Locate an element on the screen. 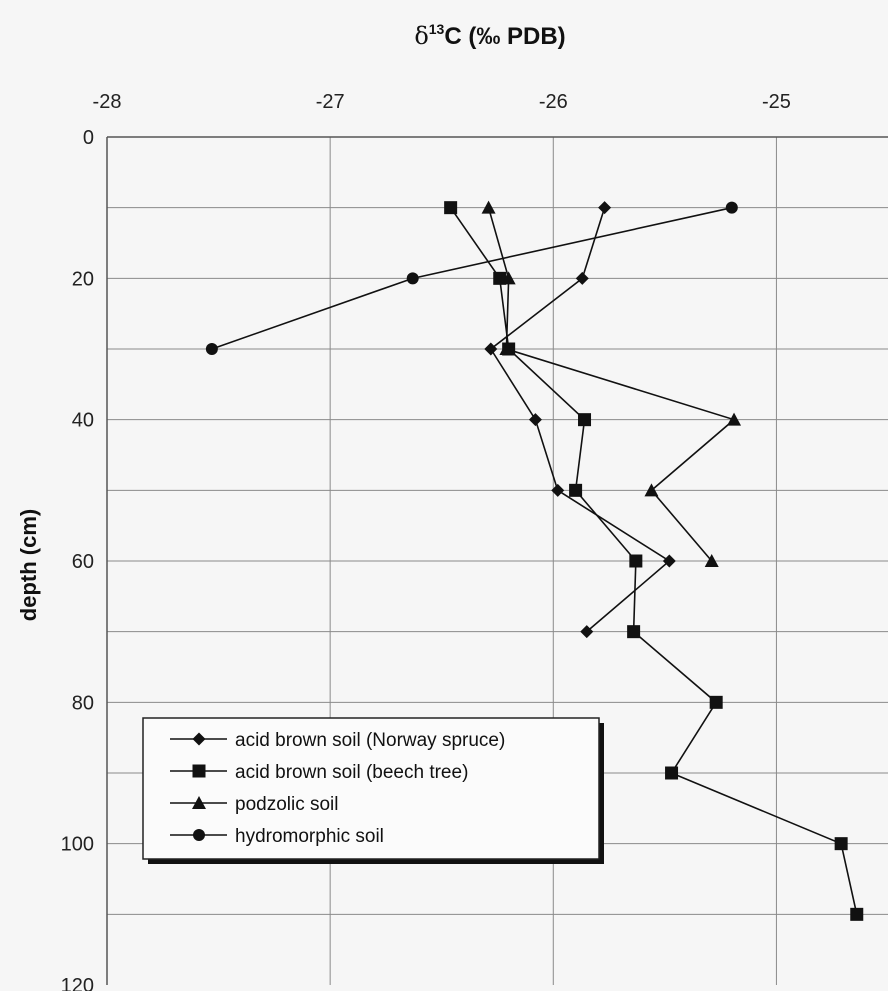 The height and width of the screenshot is (991, 888). legend-label: acid brown soil (beech tree) is located at coordinates (351, 772).